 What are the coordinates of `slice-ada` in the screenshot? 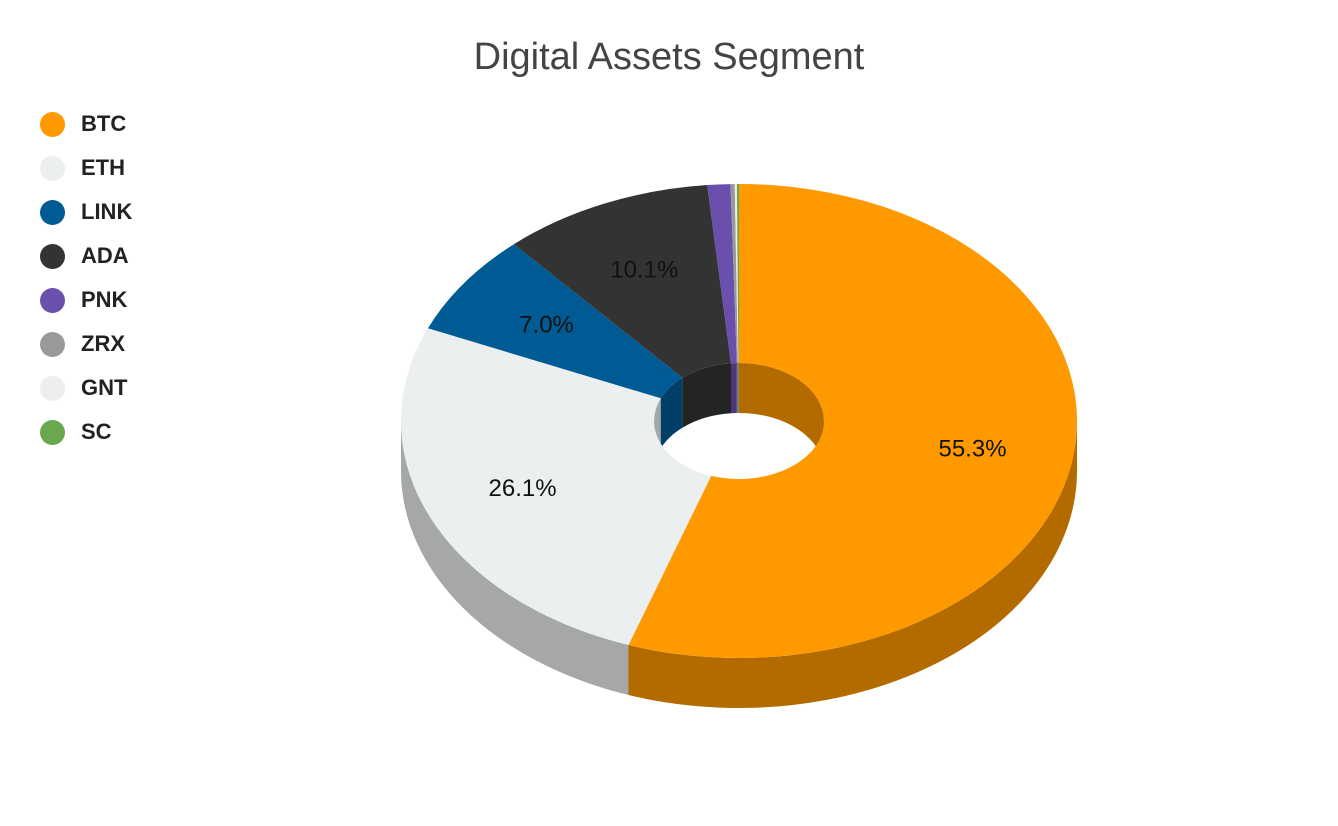 It's located at (622, 281).